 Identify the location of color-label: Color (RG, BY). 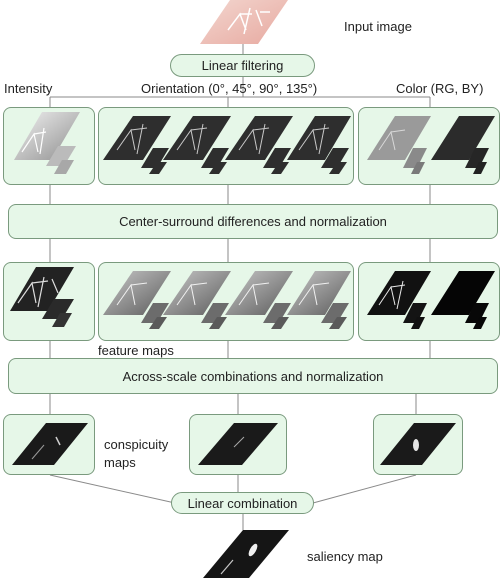
(440, 88).